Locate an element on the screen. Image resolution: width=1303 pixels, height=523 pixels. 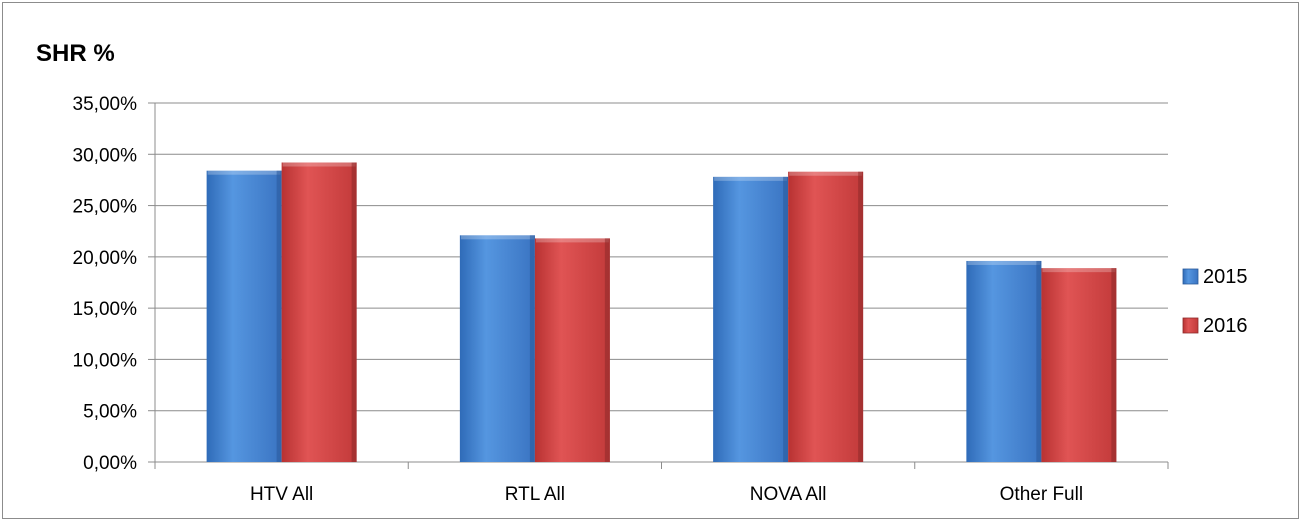
y-tick-label: 30,00% is located at coordinates (105, 155).